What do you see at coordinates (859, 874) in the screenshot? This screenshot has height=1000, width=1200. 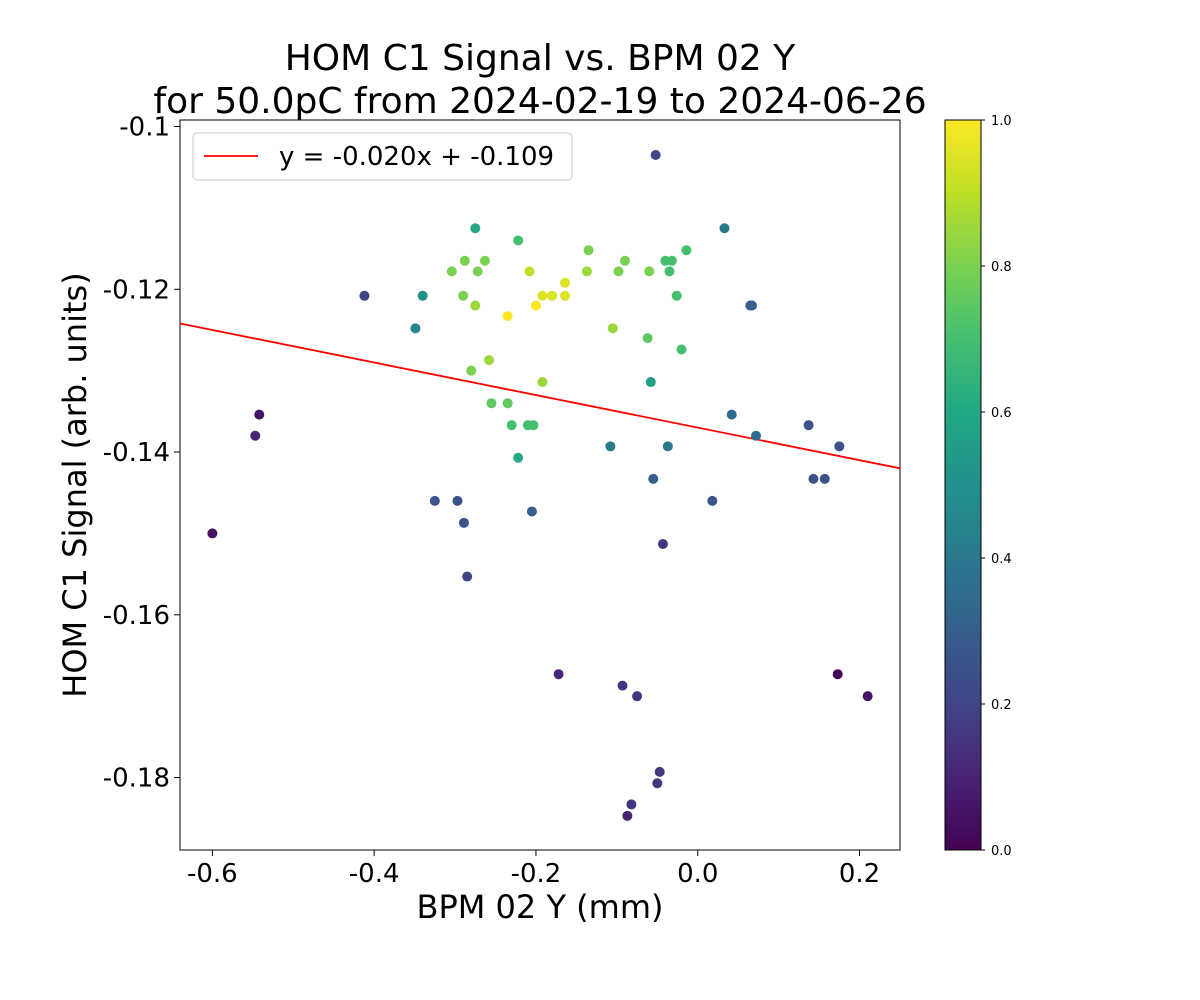 I see `x-tick-label: 0.2` at bounding box center [859, 874].